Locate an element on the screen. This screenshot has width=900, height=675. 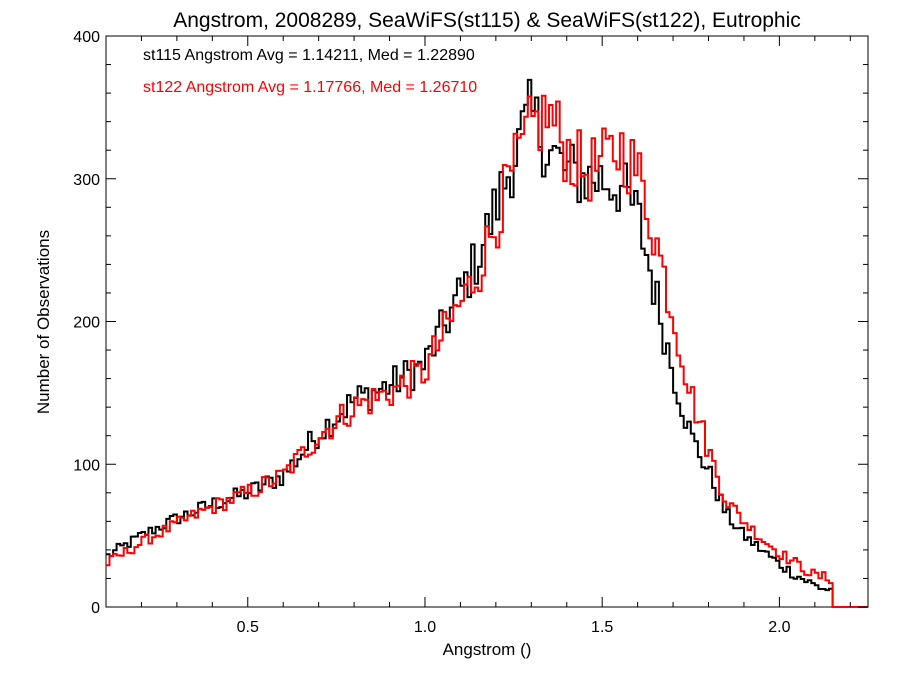
y-axis-label: Number of Observations is located at coordinates (43, 322).